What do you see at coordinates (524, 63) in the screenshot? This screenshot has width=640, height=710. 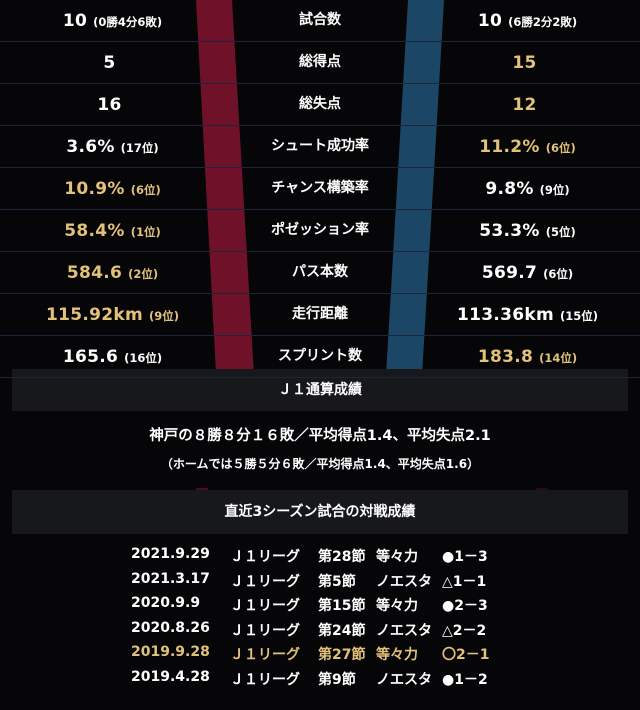 I see `stat-value: 15` at bounding box center [524, 63].